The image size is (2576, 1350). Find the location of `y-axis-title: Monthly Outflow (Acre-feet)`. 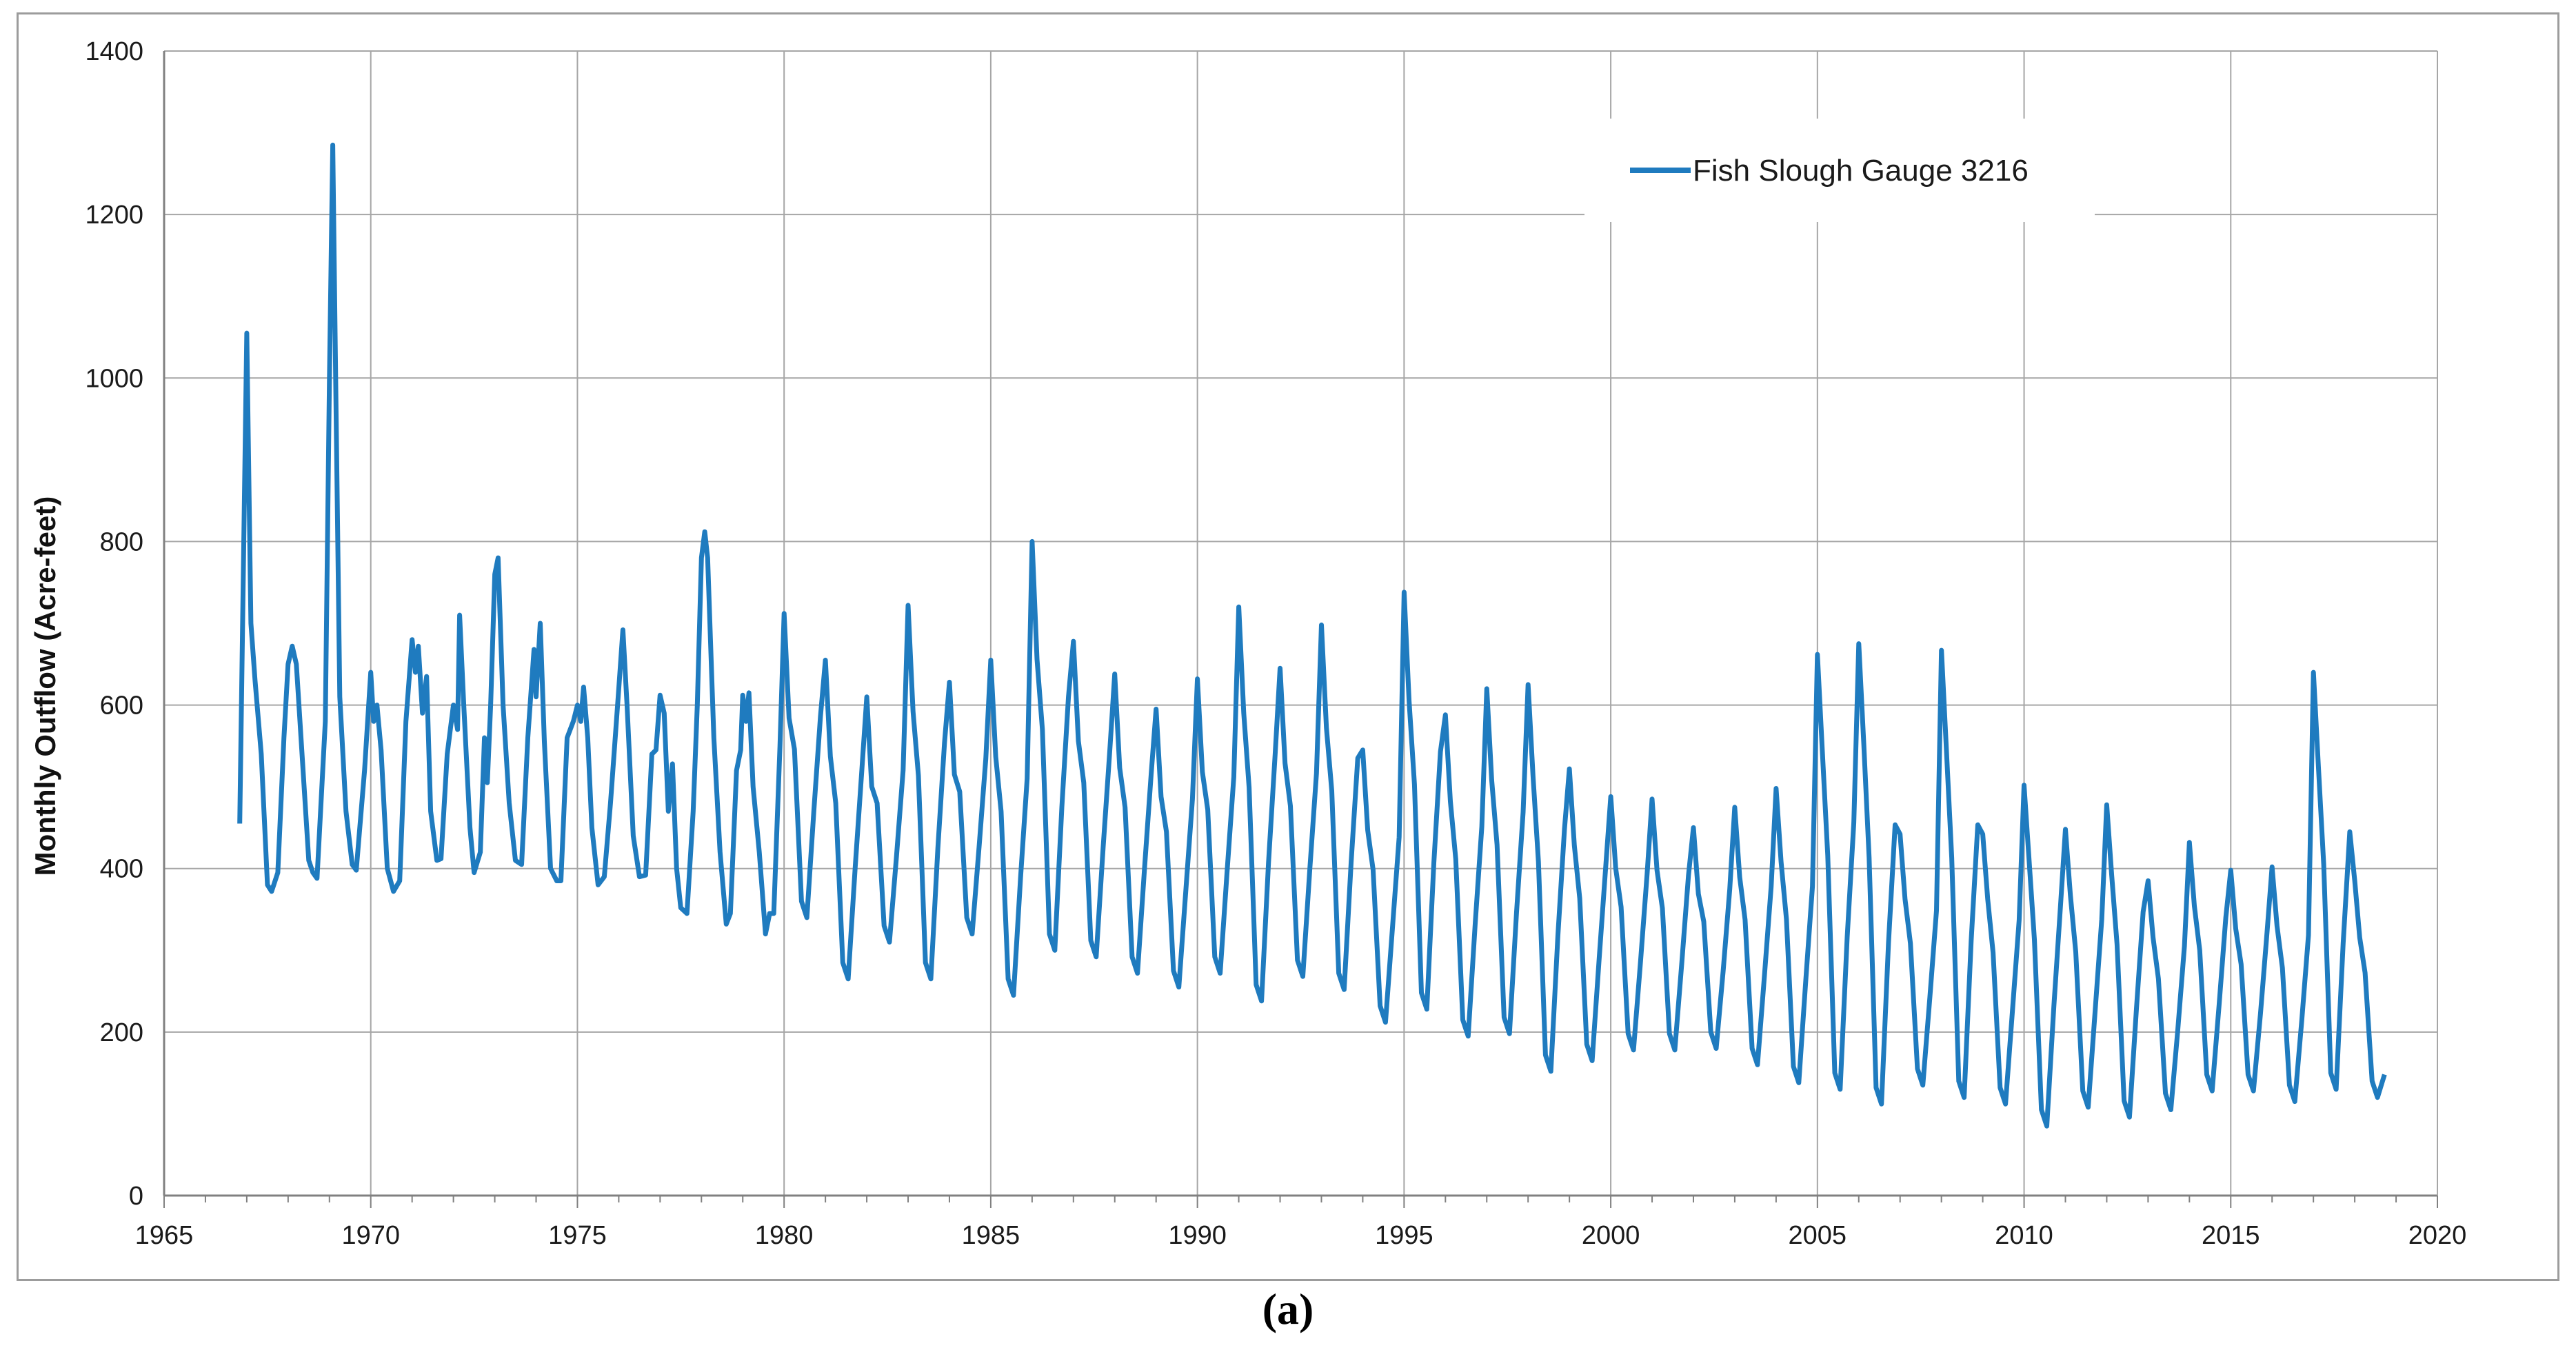

y-axis-title: Monthly Outflow (Acre-feet) is located at coordinates (45, 686).